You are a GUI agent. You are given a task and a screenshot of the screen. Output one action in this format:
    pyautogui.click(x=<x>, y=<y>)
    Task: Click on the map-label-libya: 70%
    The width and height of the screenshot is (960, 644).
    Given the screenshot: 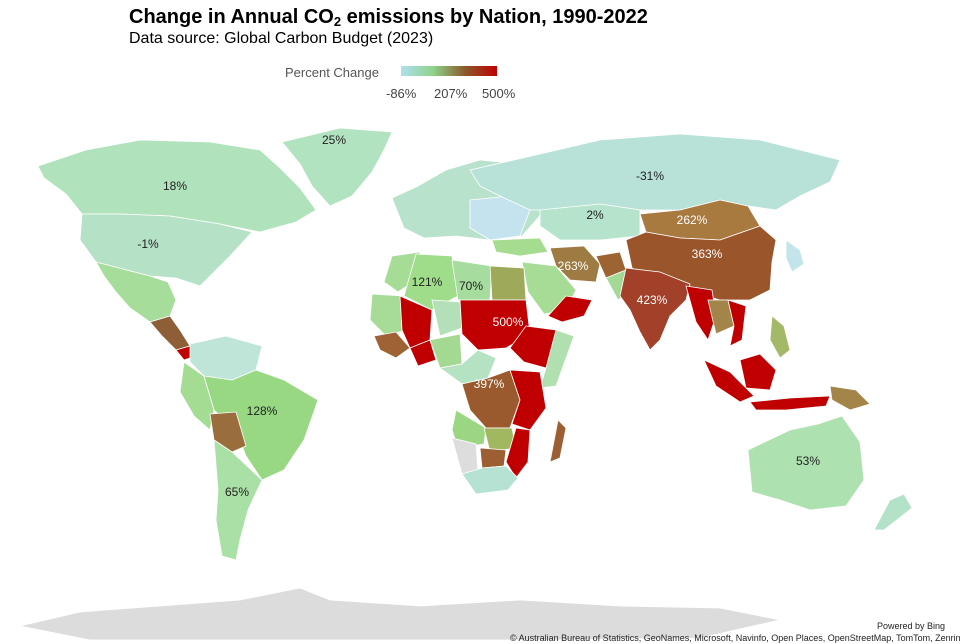 What is the action you would take?
    pyautogui.click(x=471, y=286)
    